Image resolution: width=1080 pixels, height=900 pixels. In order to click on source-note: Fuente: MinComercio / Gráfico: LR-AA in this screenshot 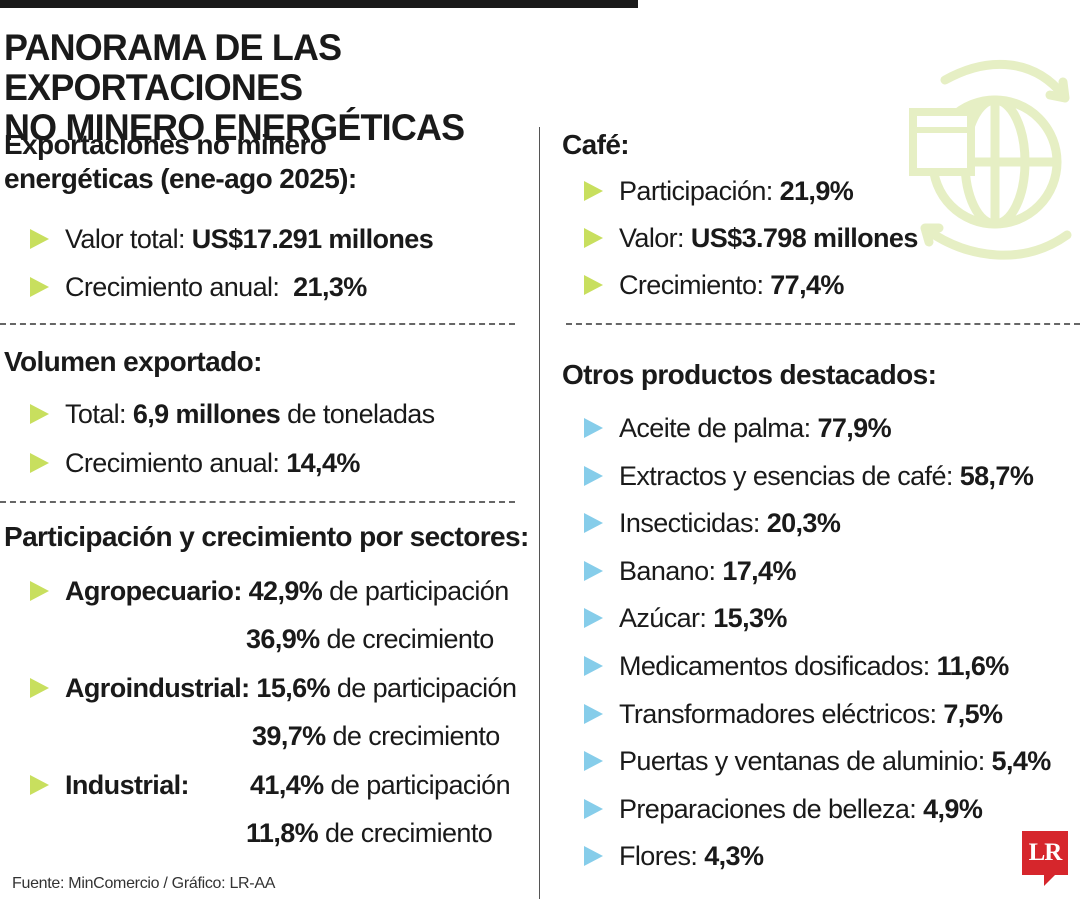, I will do `click(144, 883)`.